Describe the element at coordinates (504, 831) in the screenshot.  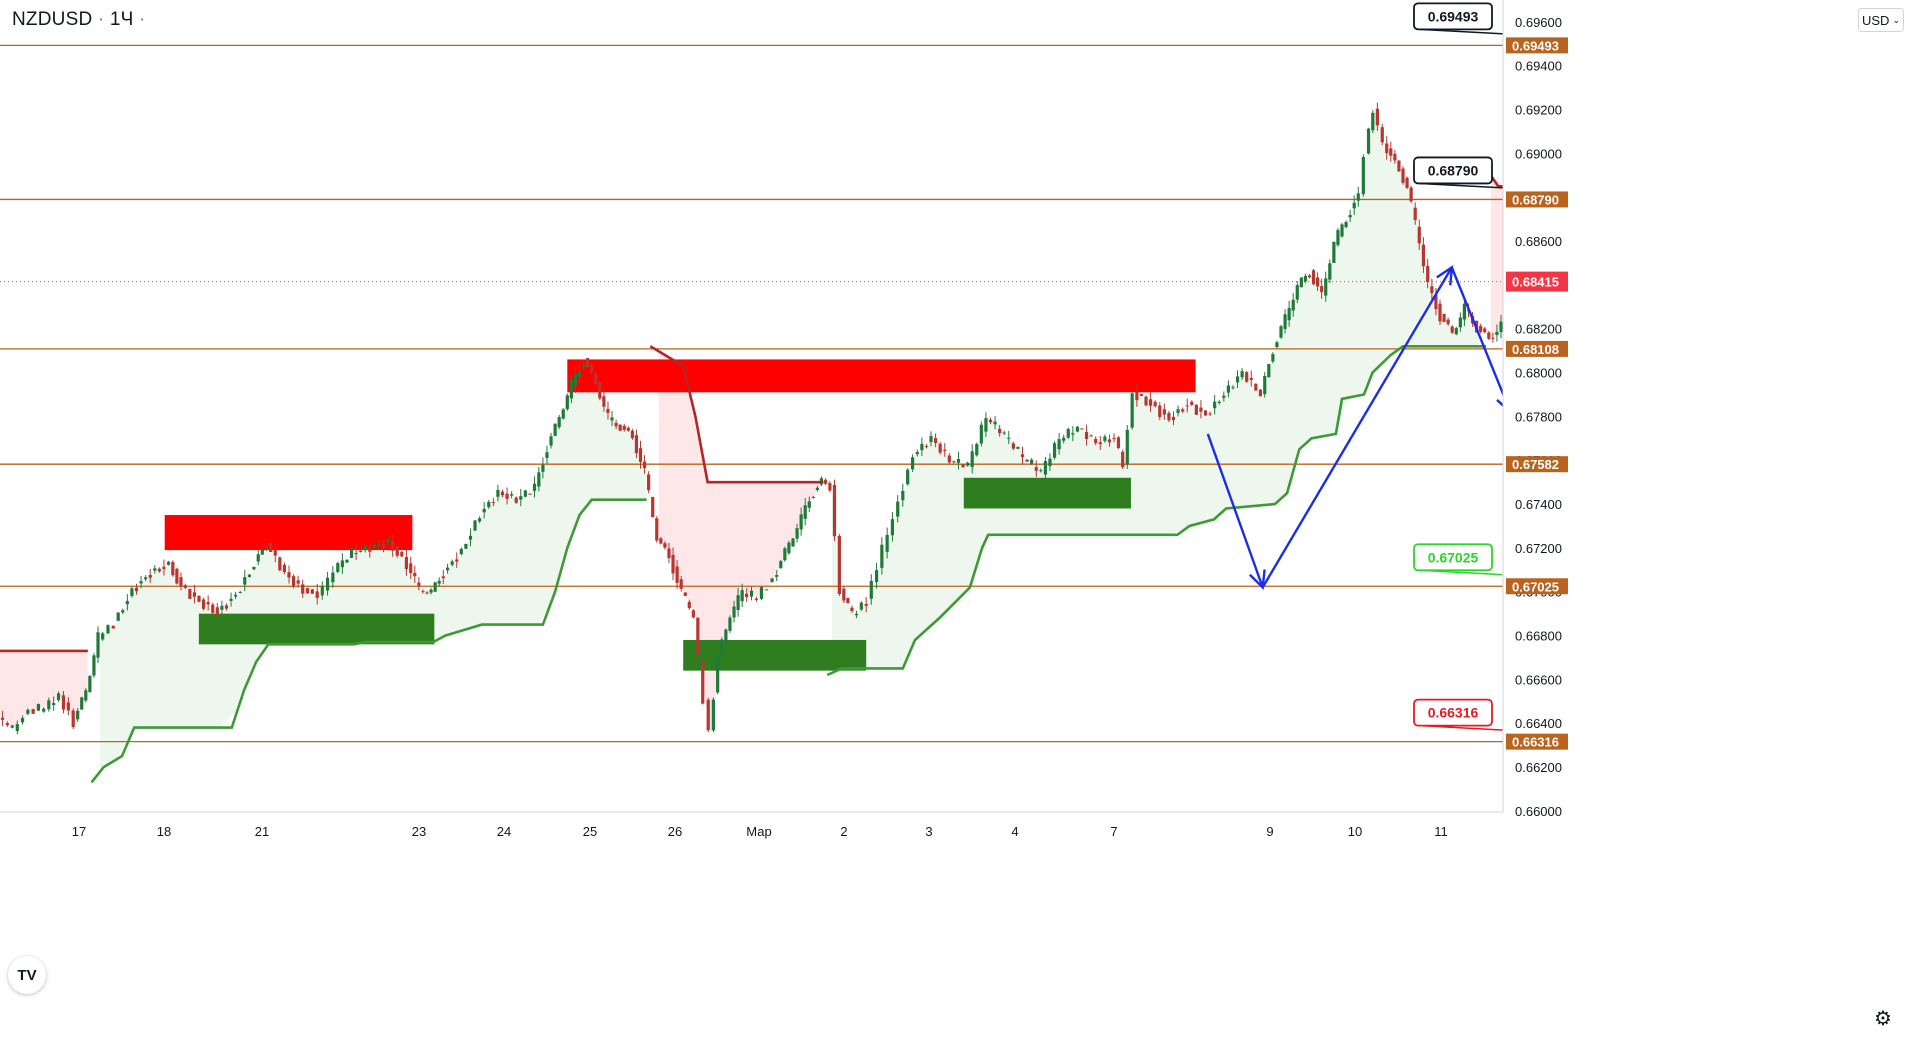
I see `time-tick-label: 24` at that location.